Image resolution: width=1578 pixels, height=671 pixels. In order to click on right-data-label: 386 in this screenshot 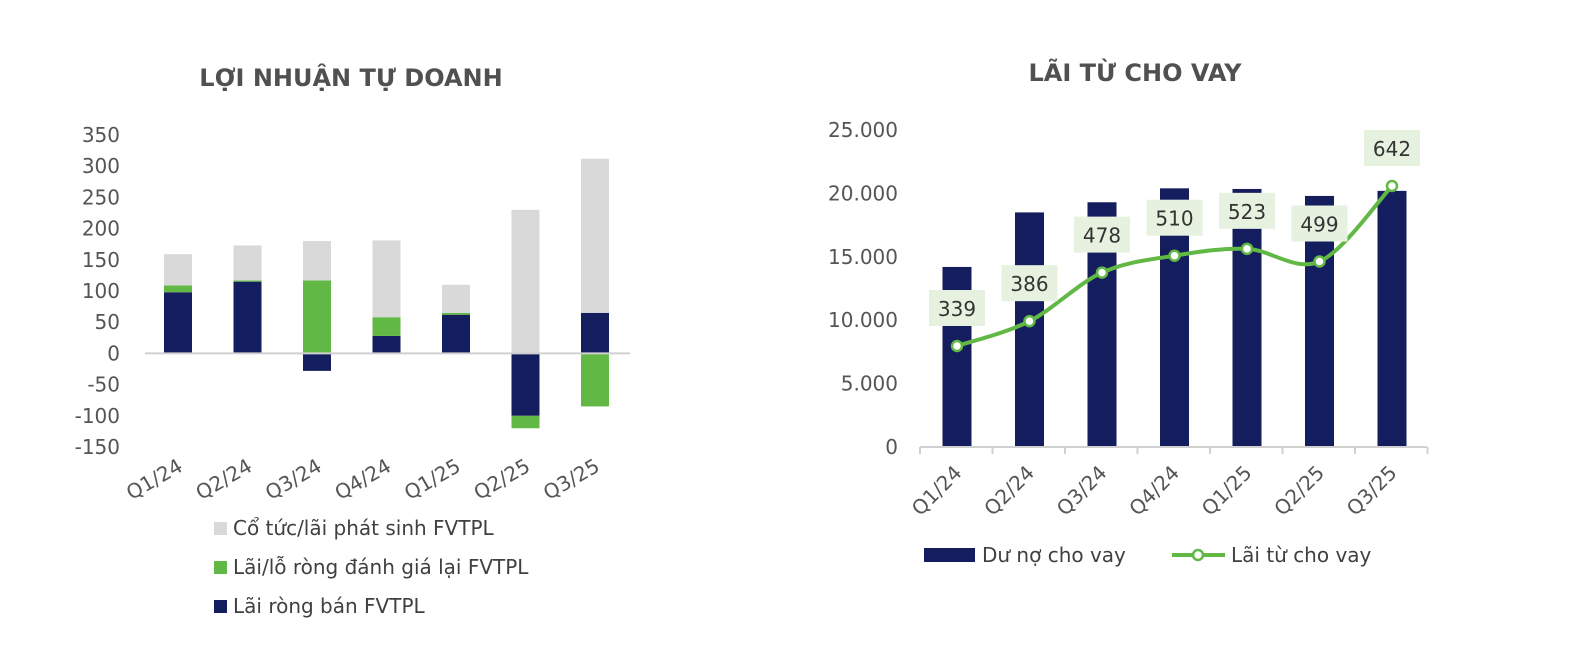, I will do `click(1029, 284)`.